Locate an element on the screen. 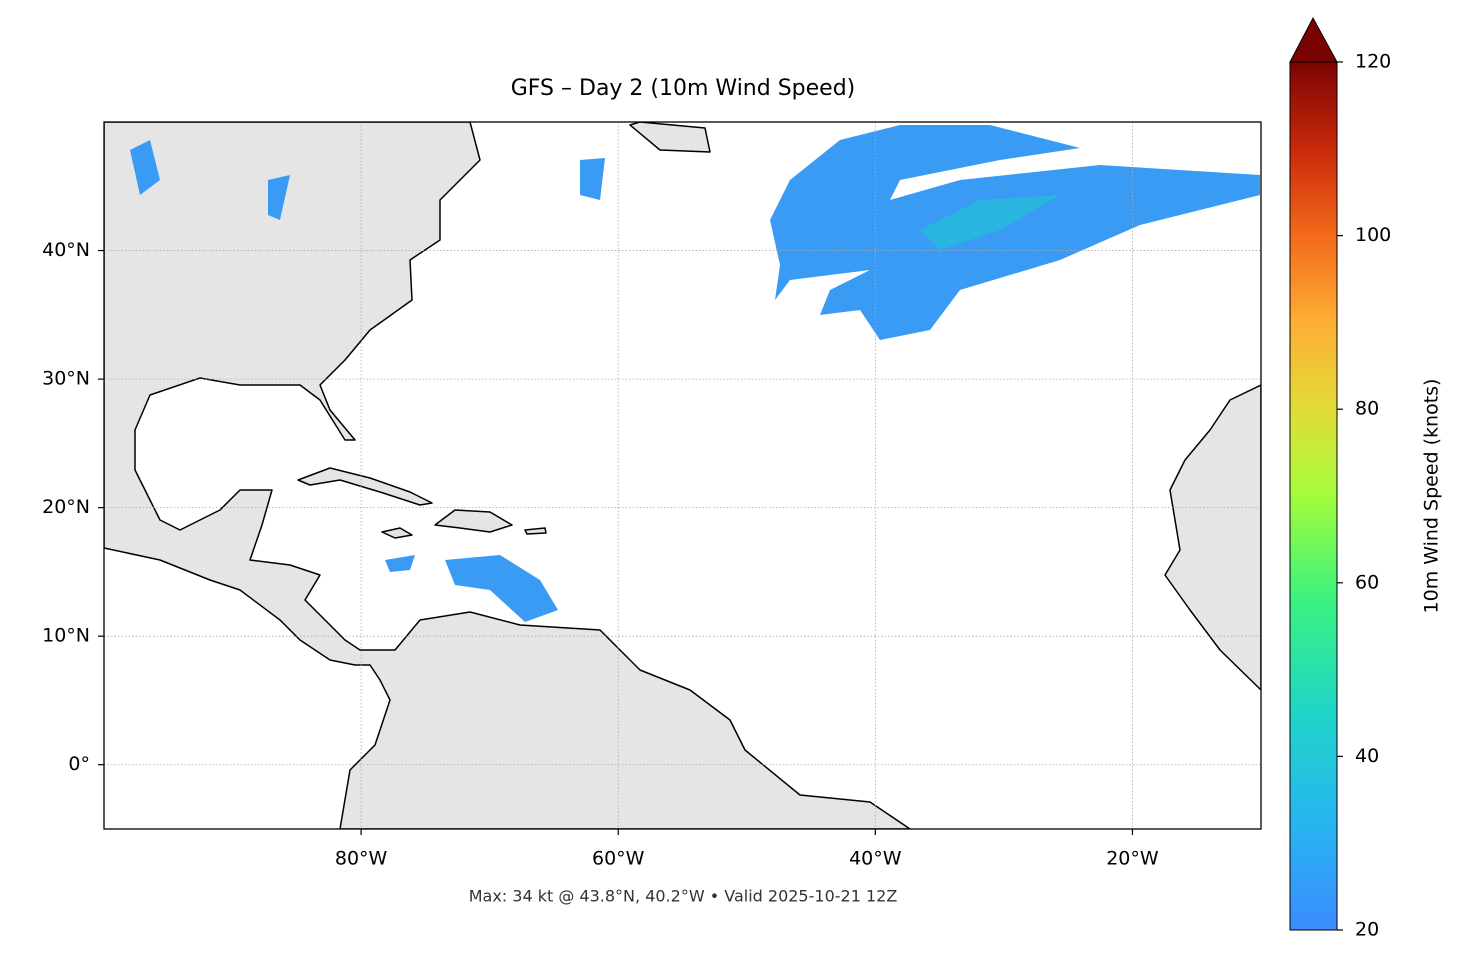  jamaica is located at coordinates (397, 533).